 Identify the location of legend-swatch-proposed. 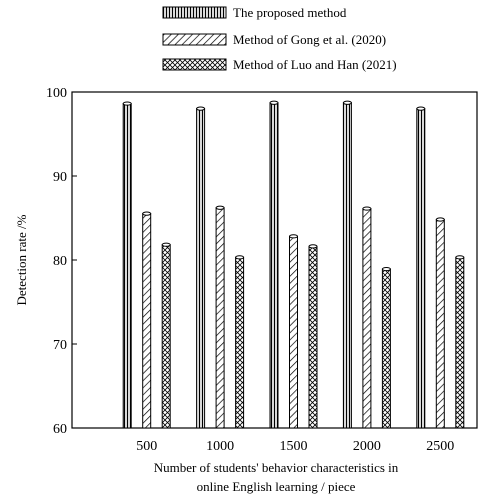
(194, 12).